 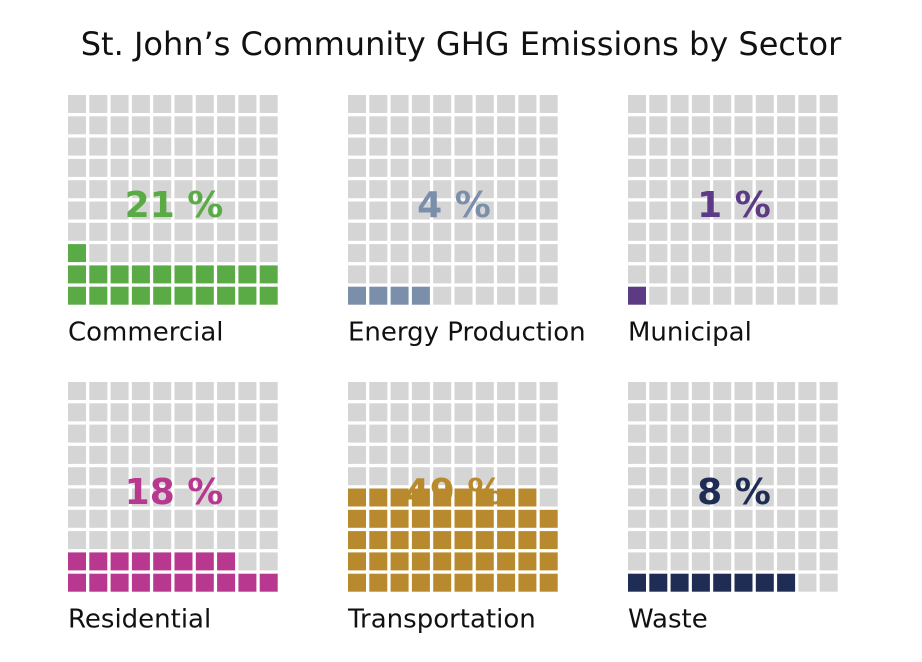 I want to click on value-label: 18 %, so click(x=174, y=492).